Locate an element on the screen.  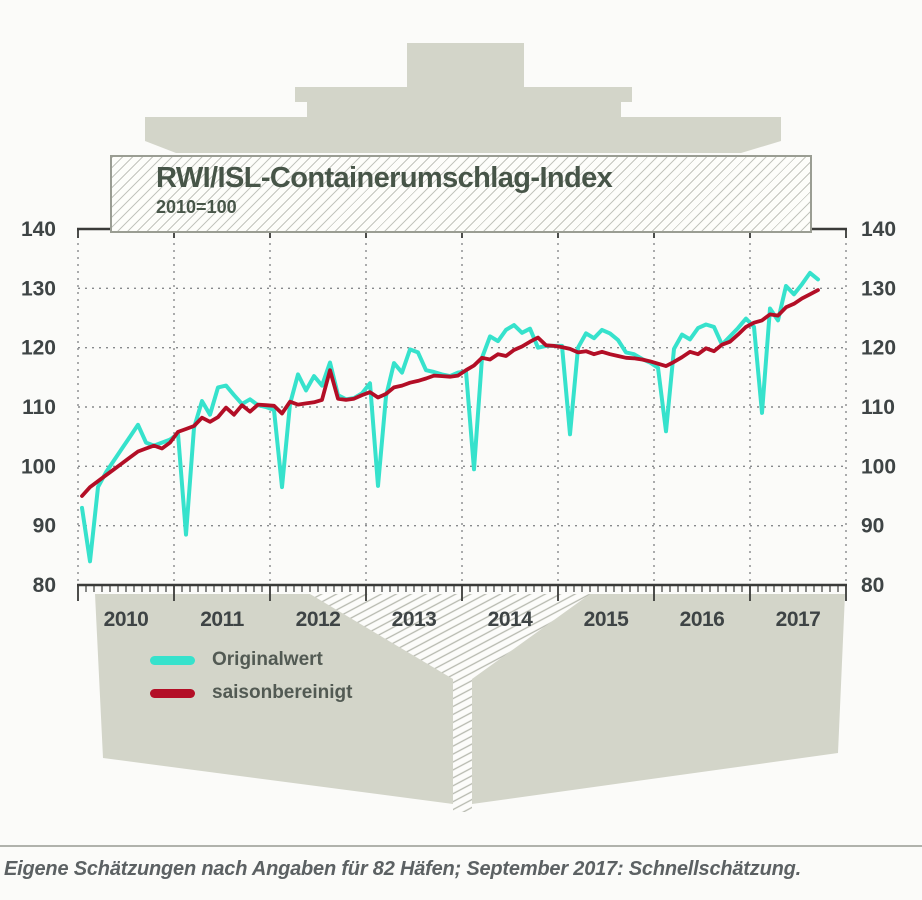
x-axis-year-label-2010: 2010 is located at coordinates (126, 619).